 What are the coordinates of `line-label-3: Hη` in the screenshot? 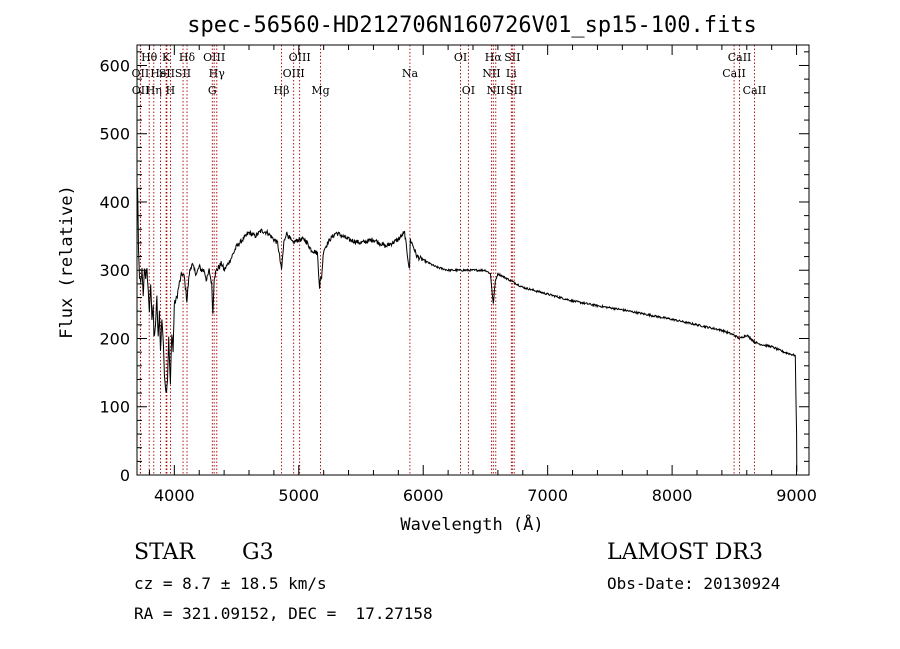 It's located at (154, 90).